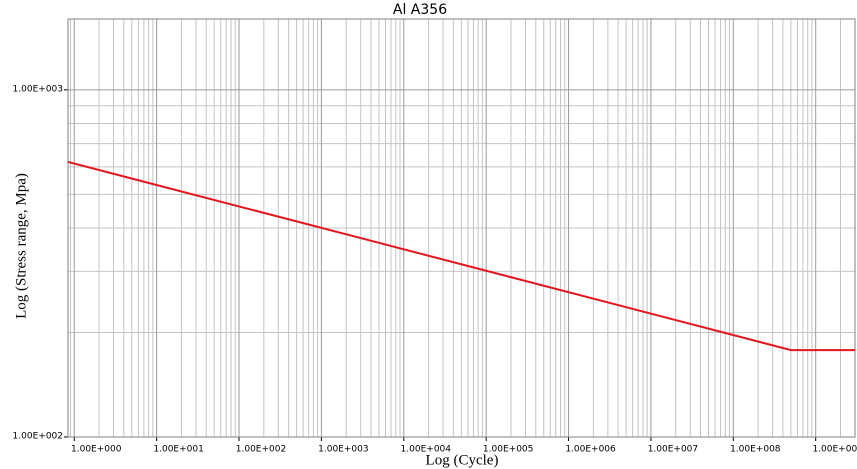  What do you see at coordinates (755, 450) in the screenshot?
I see `x-tick-label: 1.00E+008` at bounding box center [755, 450].